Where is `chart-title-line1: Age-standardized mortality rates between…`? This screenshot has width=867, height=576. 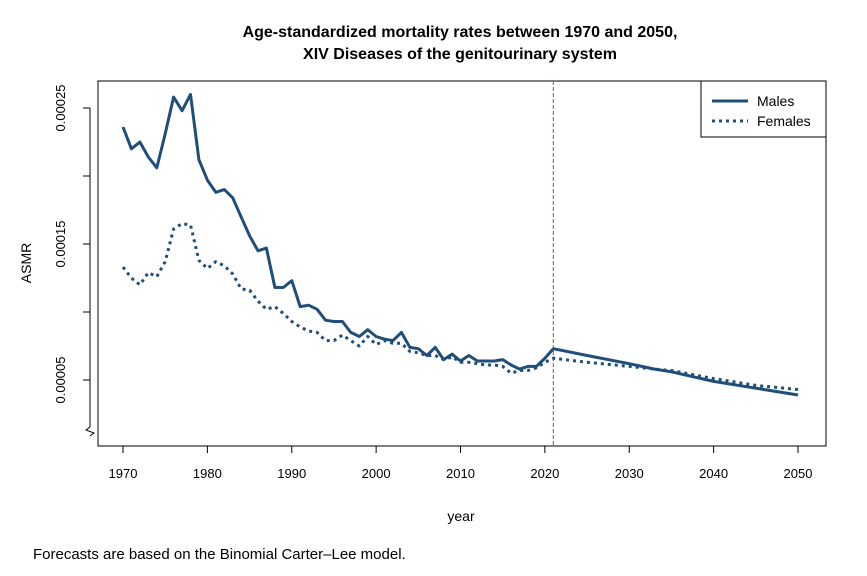
chart-title-line1: Age-standardized mortality rates between… is located at coordinates (460, 32).